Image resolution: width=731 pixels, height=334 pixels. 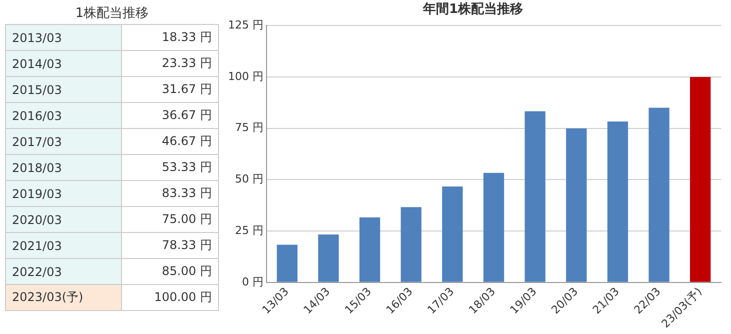 I want to click on text: 78.33 円, so click(x=187, y=245).